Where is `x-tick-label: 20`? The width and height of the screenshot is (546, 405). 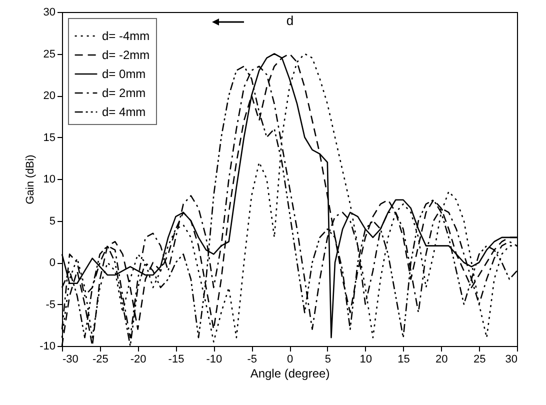 x-tick-label: 20 is located at coordinates (442, 360).